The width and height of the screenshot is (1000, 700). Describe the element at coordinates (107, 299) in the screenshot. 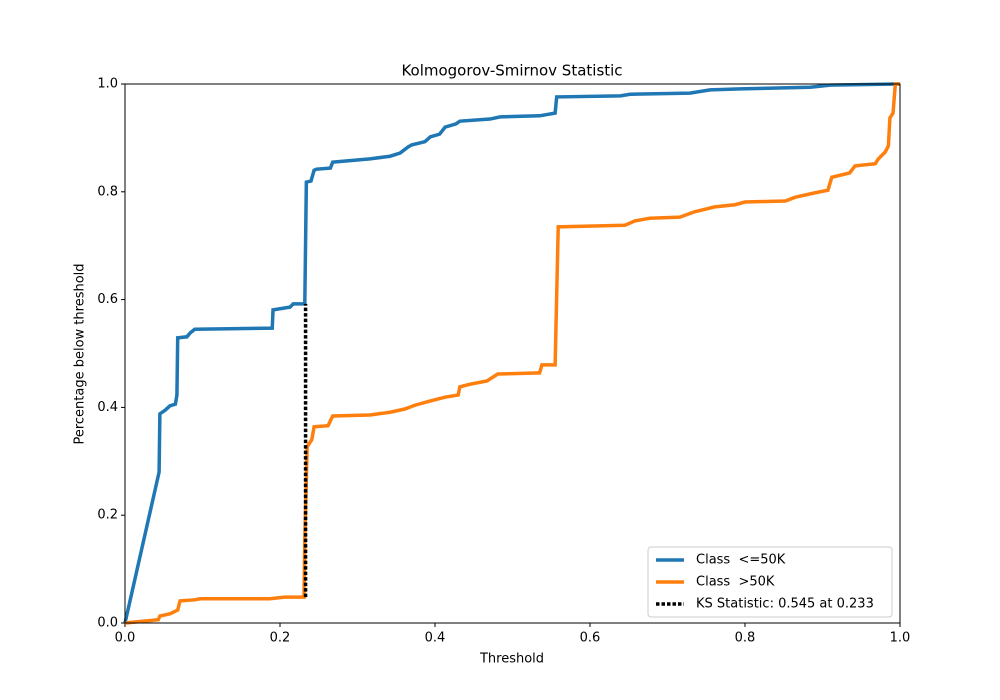

I see `y-tick-label: 0.6` at that location.